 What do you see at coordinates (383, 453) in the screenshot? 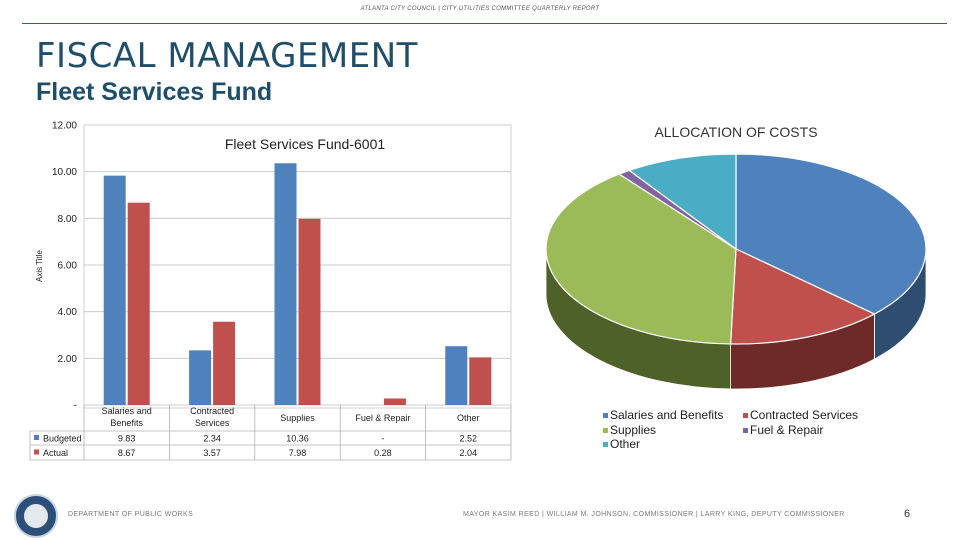
I see `table-value: 0.28` at bounding box center [383, 453].